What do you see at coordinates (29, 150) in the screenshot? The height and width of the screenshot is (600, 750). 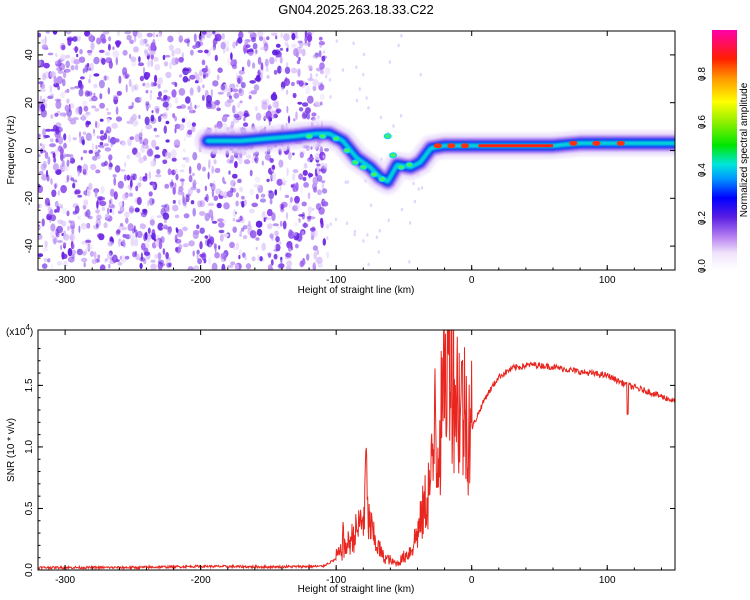 I see `y-tick-label: 0` at bounding box center [29, 150].